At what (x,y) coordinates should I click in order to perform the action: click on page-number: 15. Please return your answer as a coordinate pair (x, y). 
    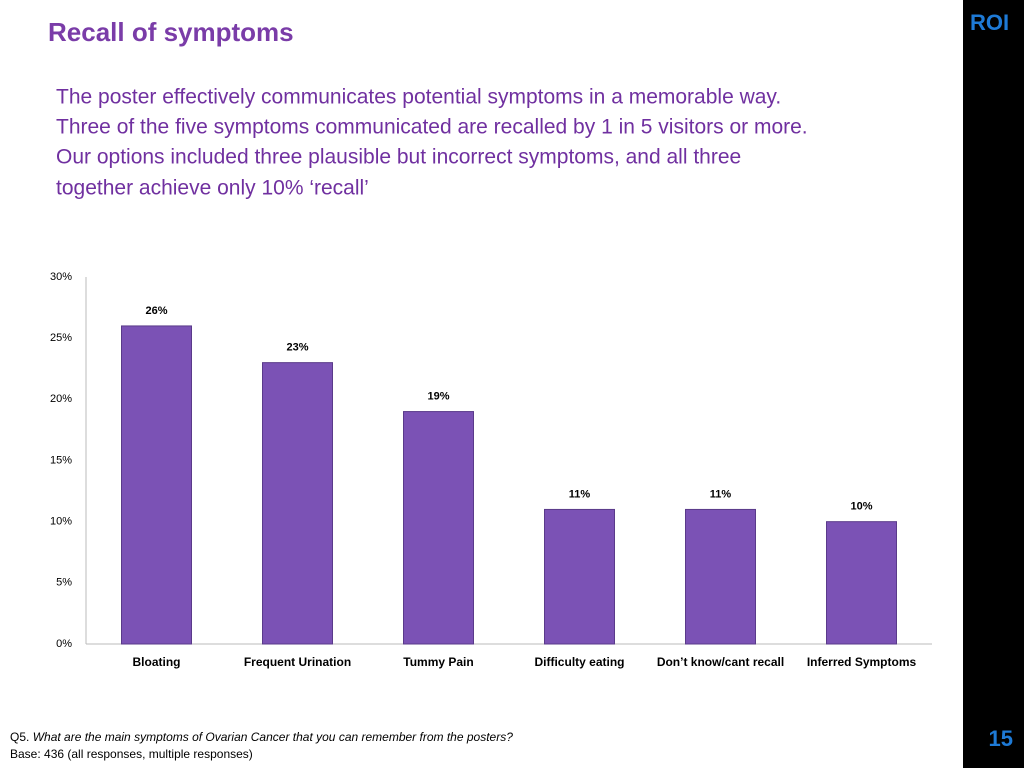
    Looking at the image, I should click on (1001, 738).